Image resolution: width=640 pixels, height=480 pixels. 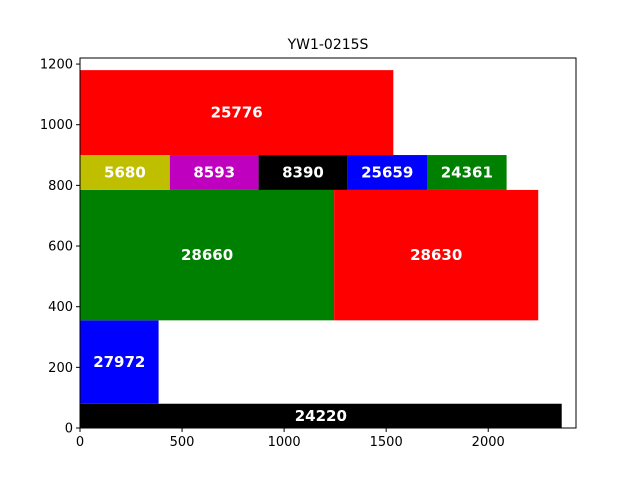 What do you see at coordinates (488, 442) in the screenshot?
I see `x-tick-label: 2000` at bounding box center [488, 442].